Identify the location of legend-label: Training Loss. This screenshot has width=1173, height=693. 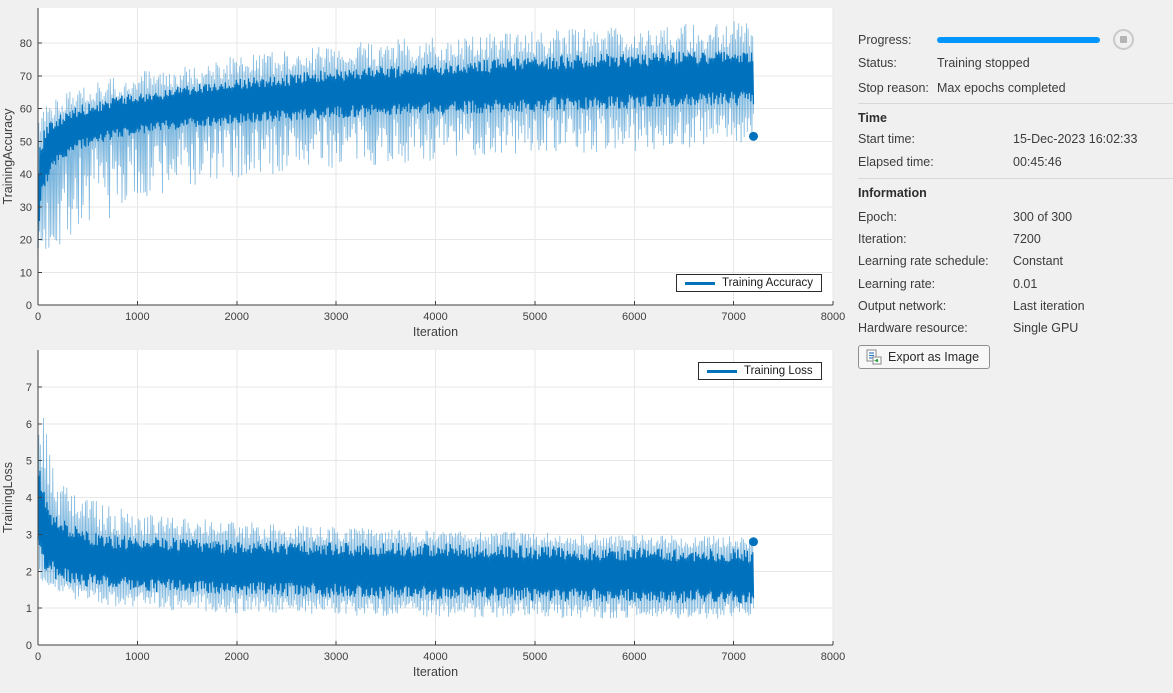
(778, 371).